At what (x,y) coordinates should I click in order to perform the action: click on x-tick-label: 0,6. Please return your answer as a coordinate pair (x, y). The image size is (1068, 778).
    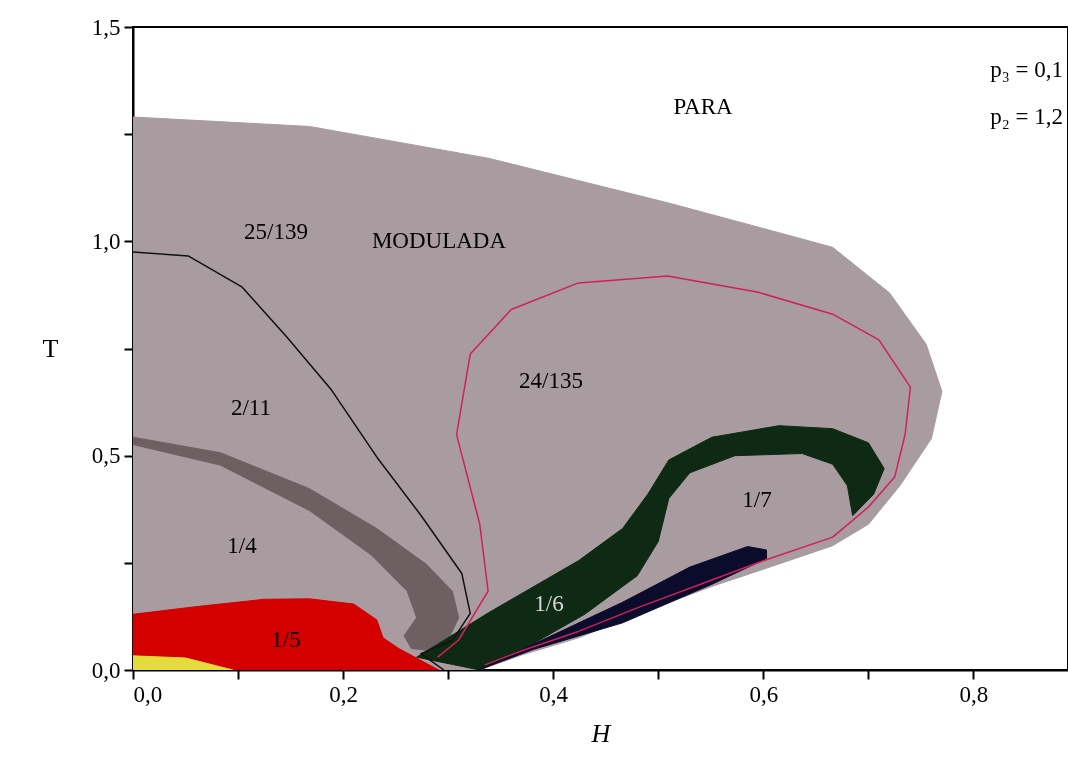
    Looking at the image, I should click on (764, 694).